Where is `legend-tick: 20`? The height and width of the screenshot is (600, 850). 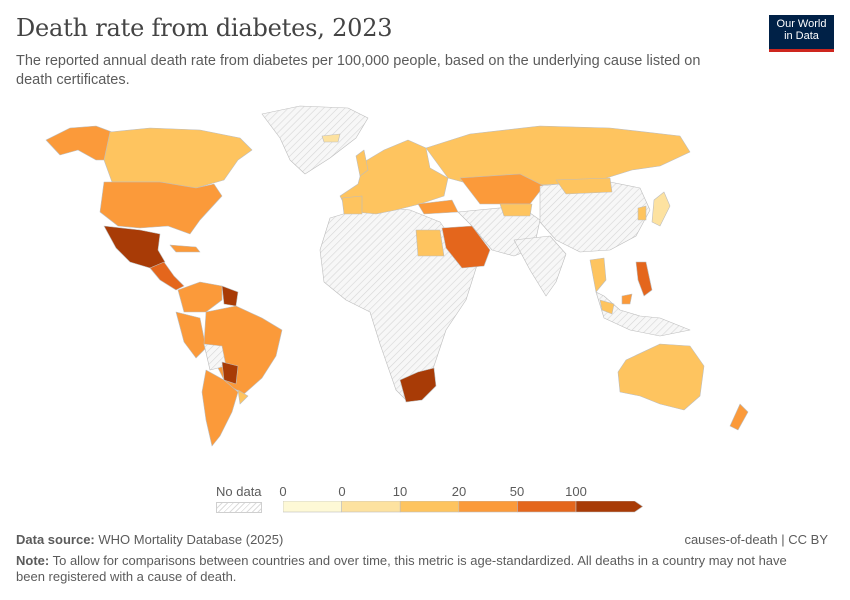 legend-tick: 20 is located at coordinates (459, 491).